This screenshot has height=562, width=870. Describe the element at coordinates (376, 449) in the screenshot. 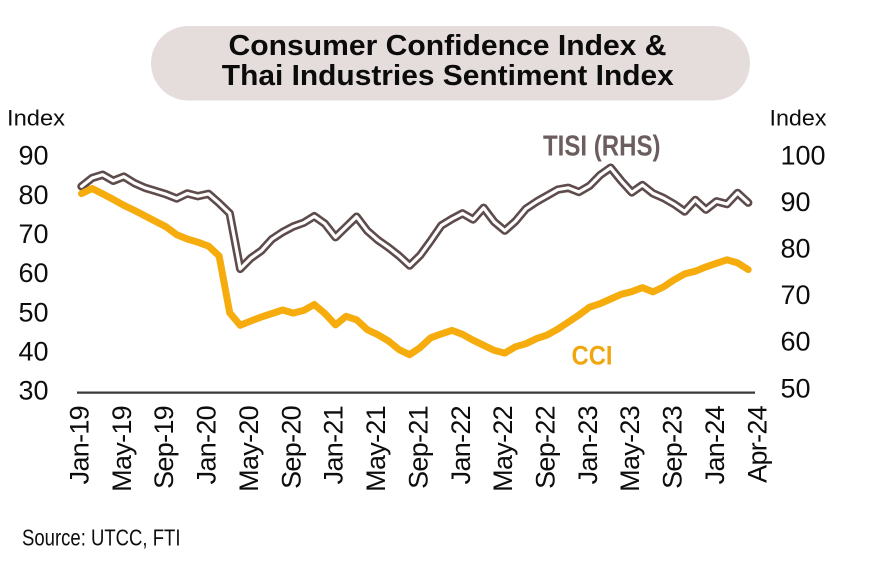

I see `svg-text: May-21` at that location.